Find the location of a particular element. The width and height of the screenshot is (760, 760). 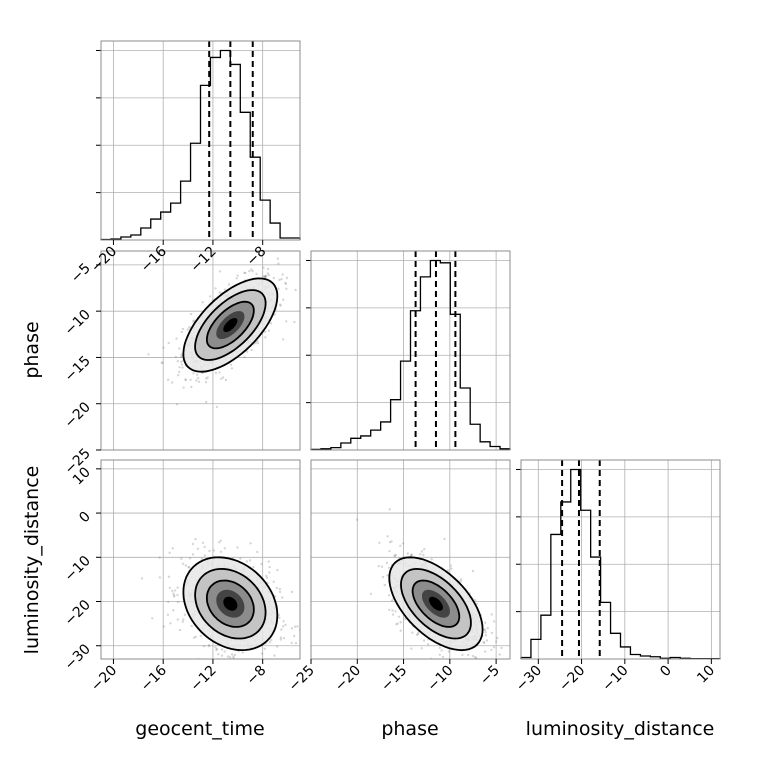

hist-panel-phase-histogram is located at coordinates (410, 355).